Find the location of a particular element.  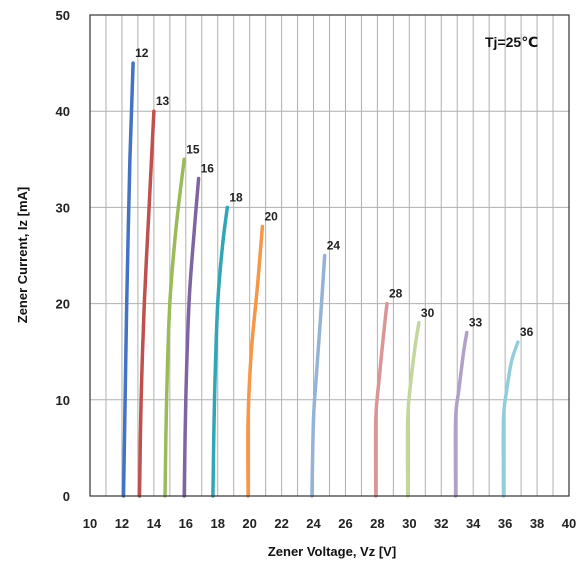

series-label-36: 36 is located at coordinates (527, 332).